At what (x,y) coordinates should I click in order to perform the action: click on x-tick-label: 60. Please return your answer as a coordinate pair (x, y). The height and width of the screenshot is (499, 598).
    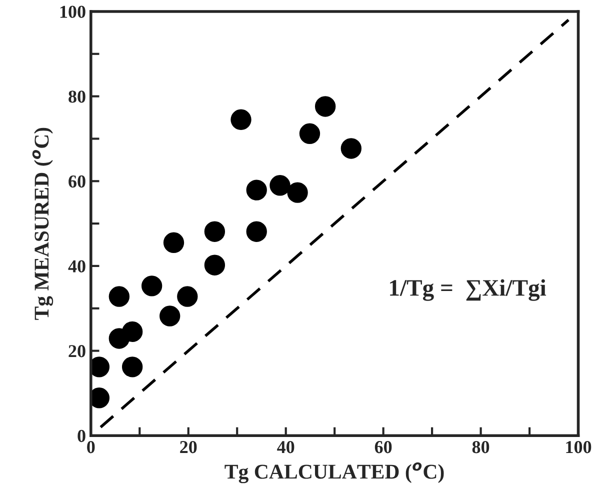
    Looking at the image, I should click on (383, 447).